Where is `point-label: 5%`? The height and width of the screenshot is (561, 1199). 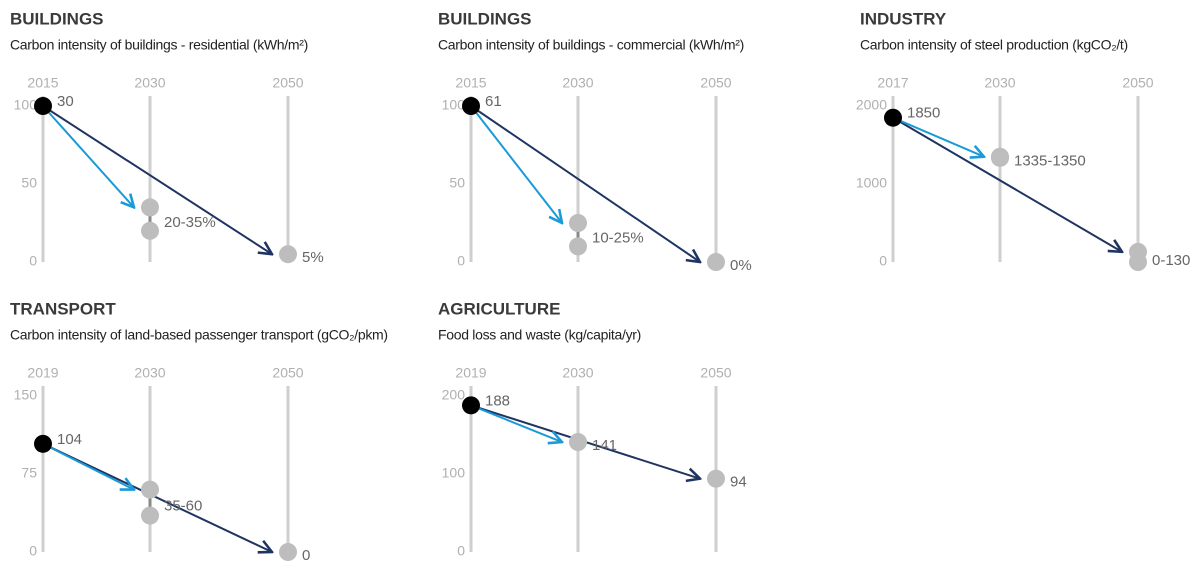
point-label: 5% is located at coordinates (313, 257).